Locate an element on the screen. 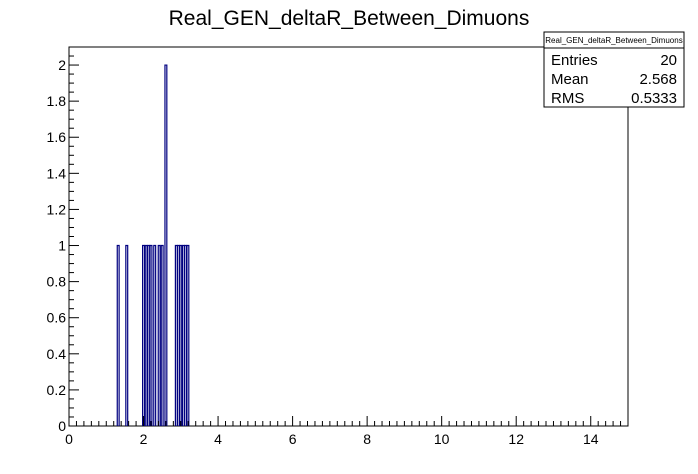  y-tick-label: 0.4 is located at coordinates (57, 354).